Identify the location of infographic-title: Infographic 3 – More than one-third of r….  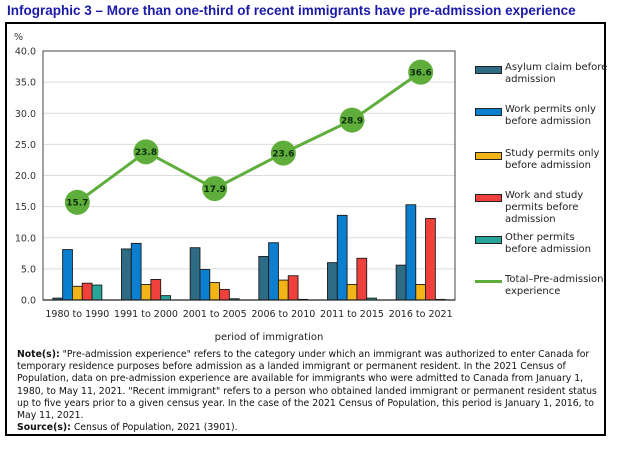
(291, 10).